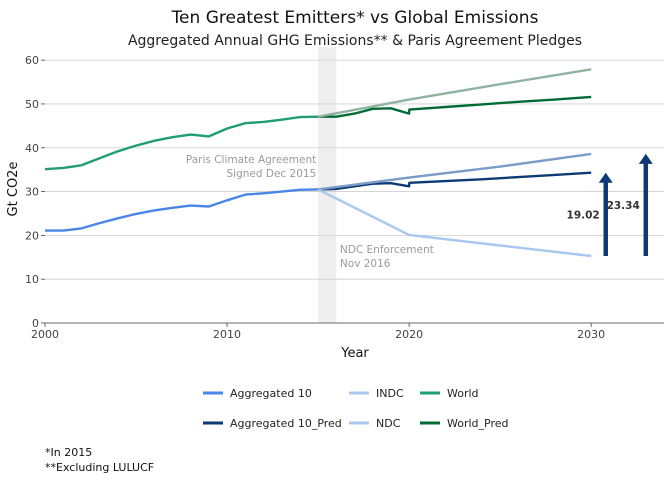 This screenshot has width=672, height=480. What do you see at coordinates (583, 215) in the screenshot?
I see `gap-value-label: 19.02` at bounding box center [583, 215].